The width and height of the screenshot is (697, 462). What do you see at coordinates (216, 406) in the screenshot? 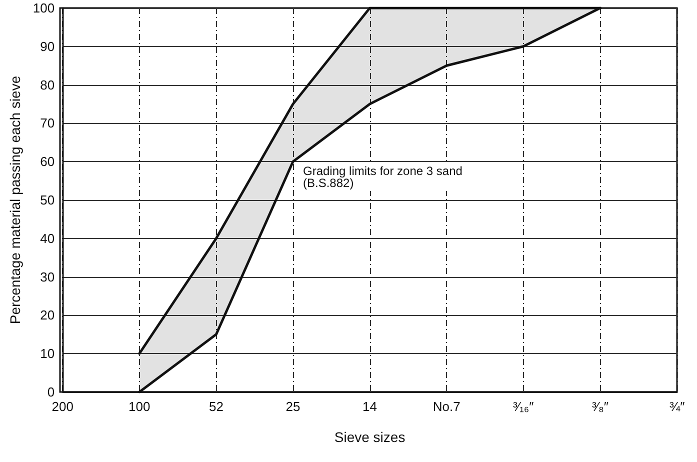
I see `x-tick-label: 52` at bounding box center [216, 406].